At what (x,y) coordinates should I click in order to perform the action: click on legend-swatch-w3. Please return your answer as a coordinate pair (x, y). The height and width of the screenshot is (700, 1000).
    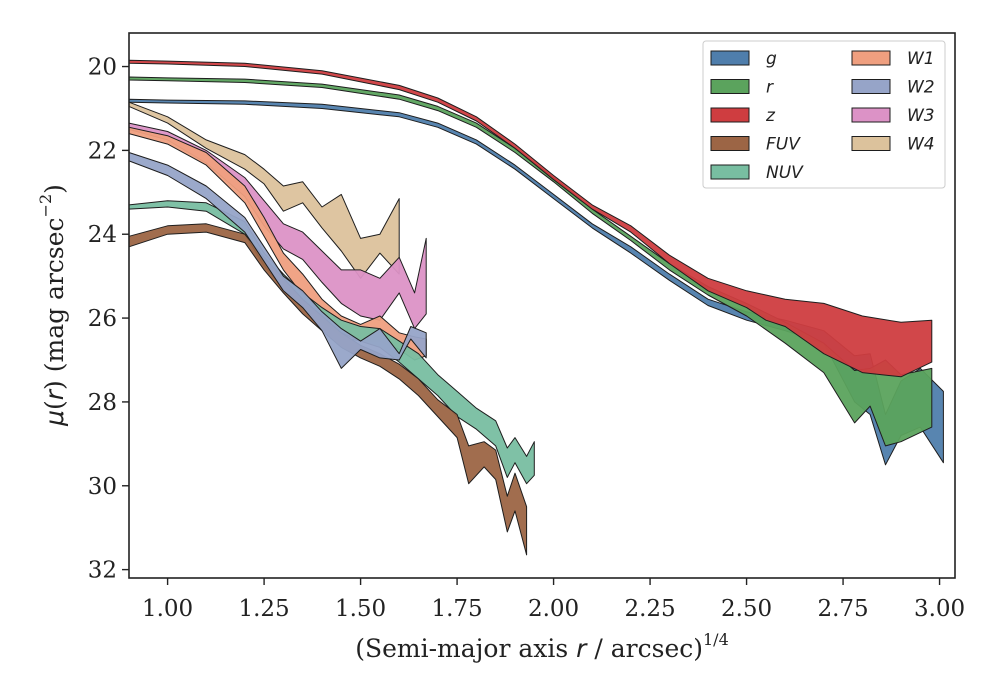
    Looking at the image, I should click on (871, 115).